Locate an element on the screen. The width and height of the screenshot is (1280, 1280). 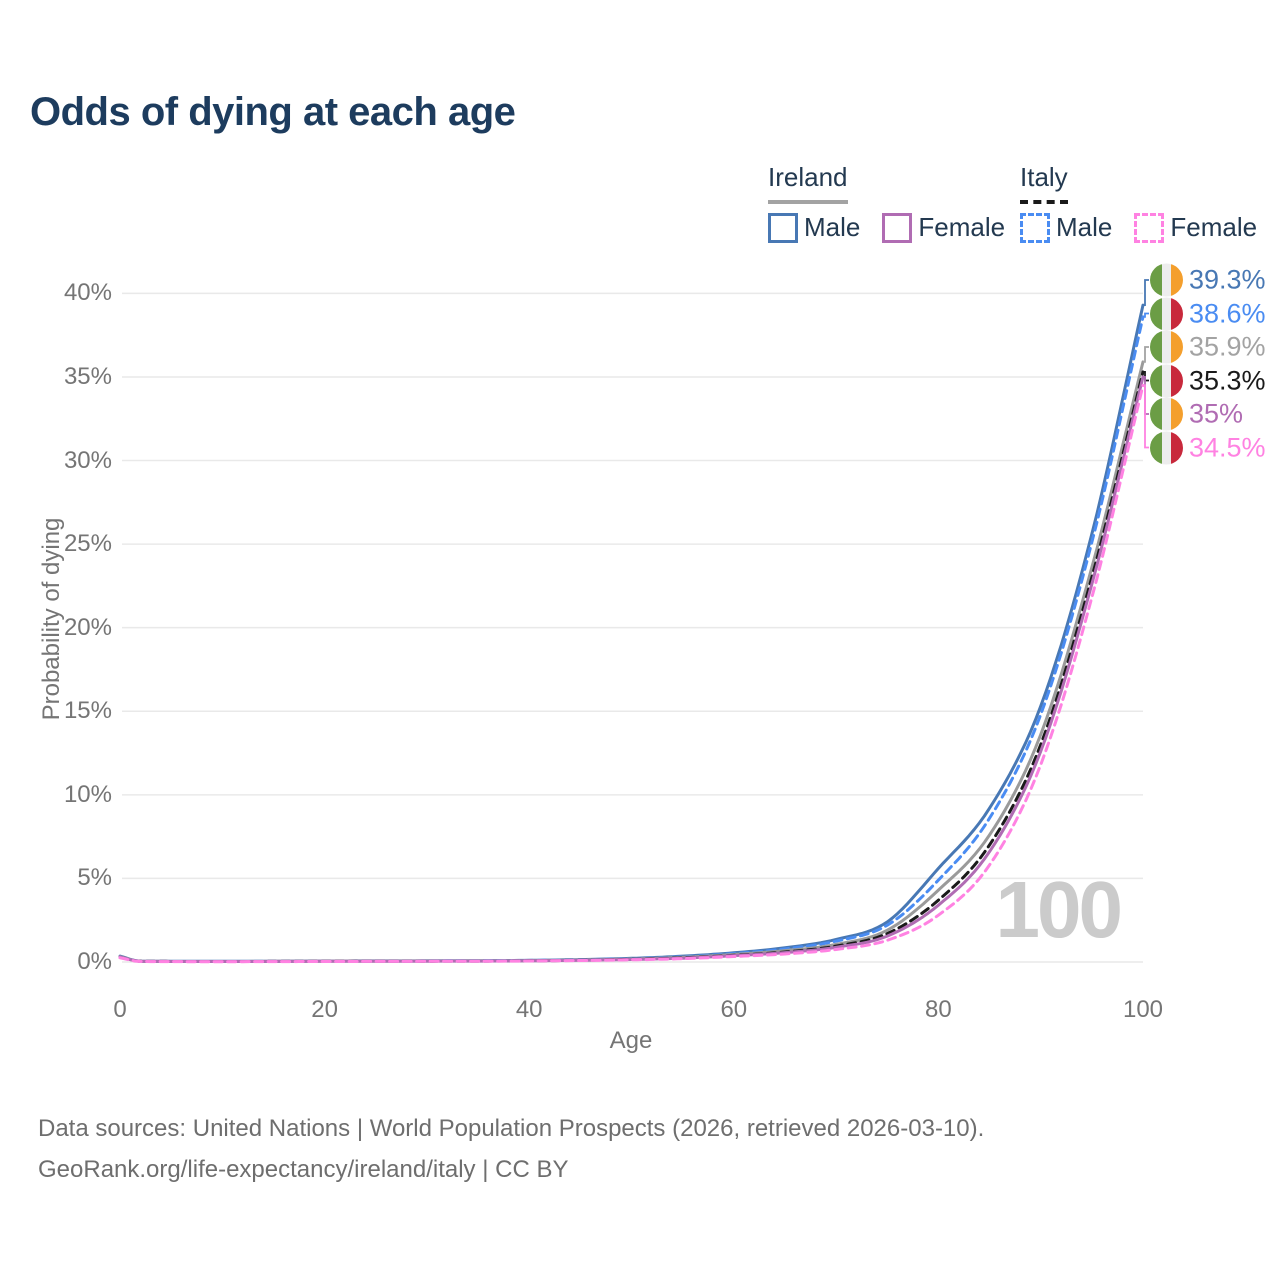
end-label-italy-both: 35.3% is located at coordinates (1208, 380).